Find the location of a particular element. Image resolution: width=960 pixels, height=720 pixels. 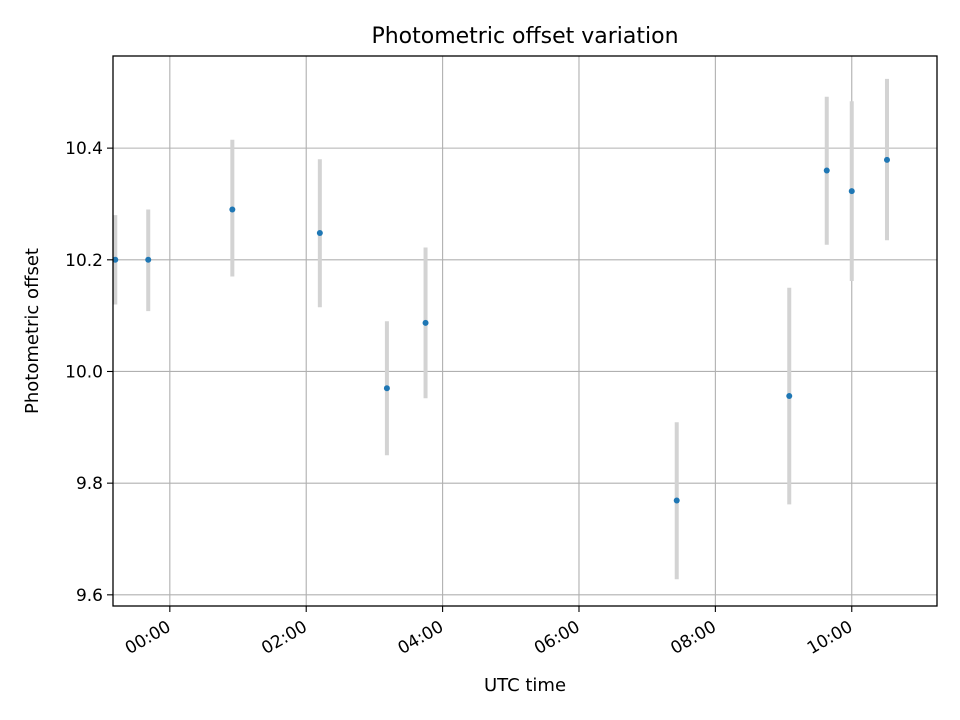

y-tick-label: 9.6 is located at coordinates (89, 596).